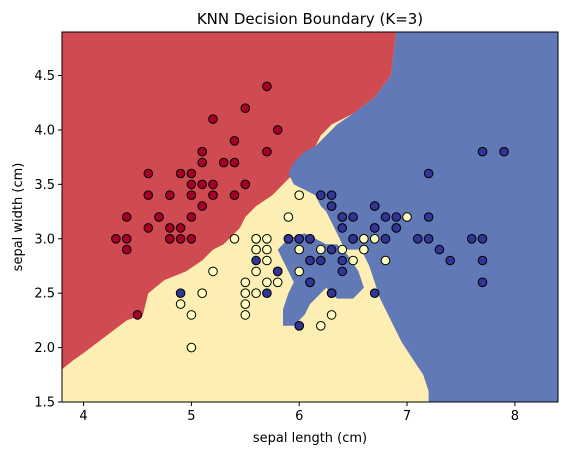 This screenshot has height=455, width=567. Describe the element at coordinates (299, 416) in the screenshot. I see `x-tick-label-2: 6` at that location.